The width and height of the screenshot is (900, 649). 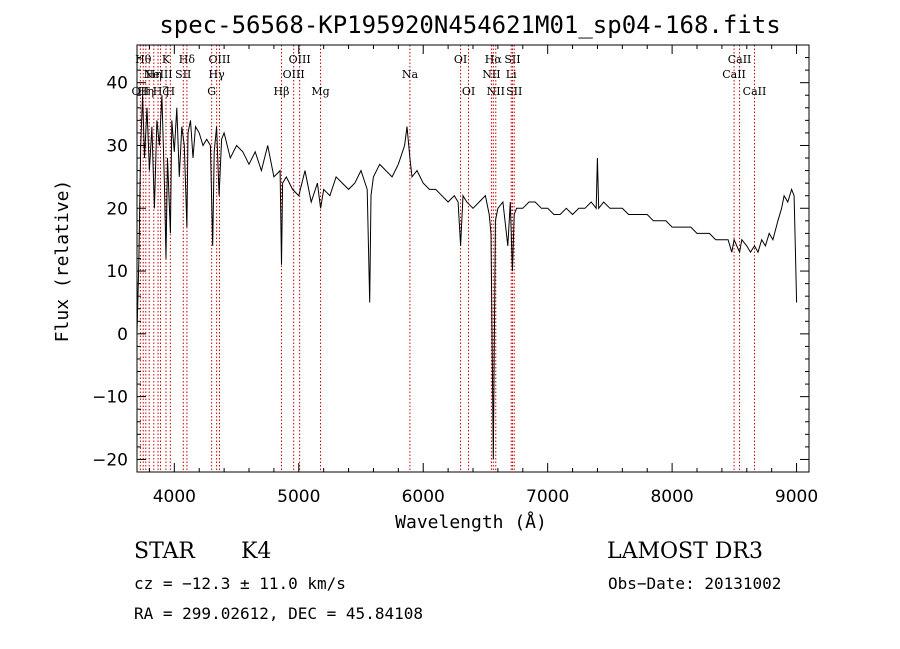 What do you see at coordinates (122, 335) in the screenshot?
I see `y-tick-label: 0` at bounding box center [122, 335].